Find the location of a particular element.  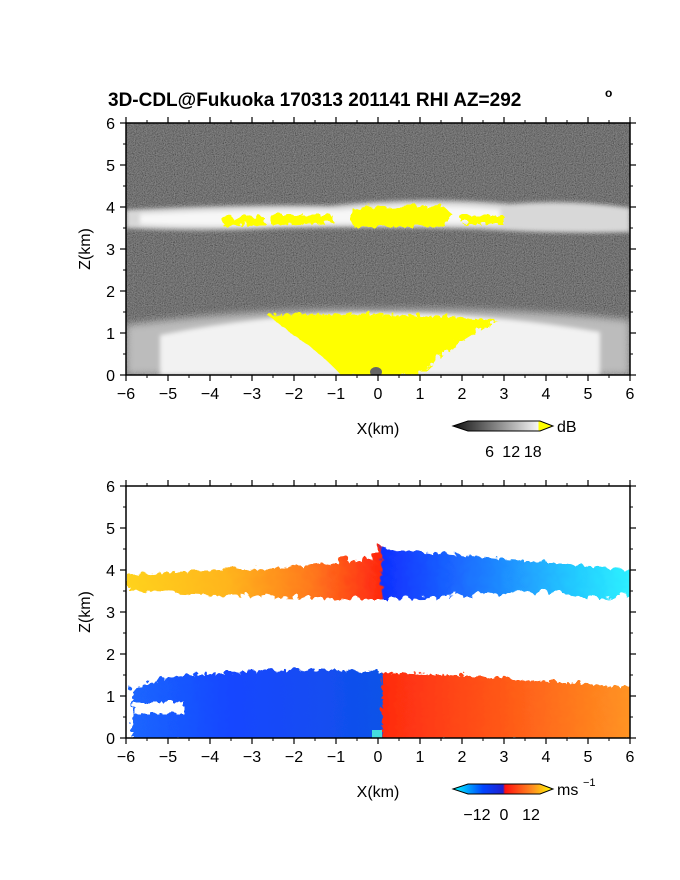

intensity-x-tick-label: 0 is located at coordinates (378, 394).